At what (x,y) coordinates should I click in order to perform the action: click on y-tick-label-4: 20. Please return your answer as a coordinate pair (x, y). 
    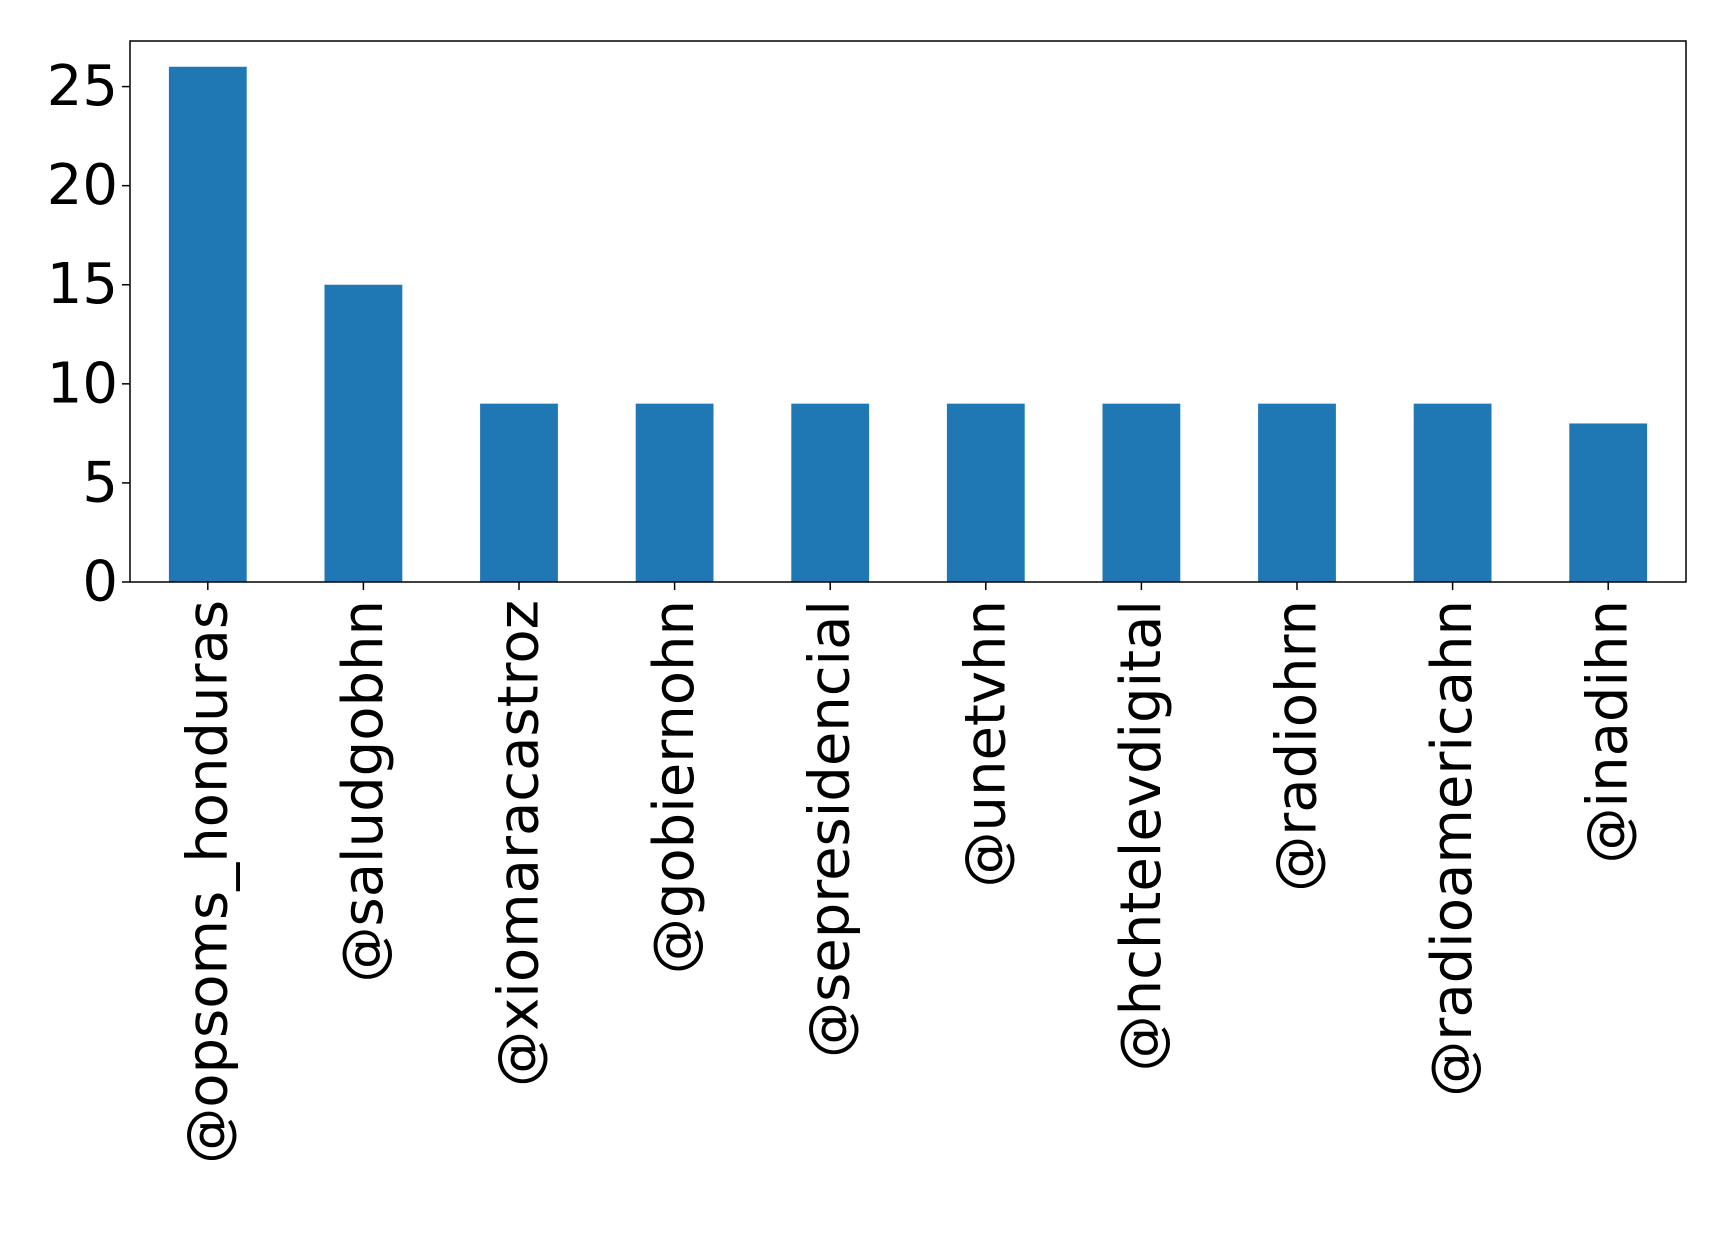
    Looking at the image, I should click on (82, 185).